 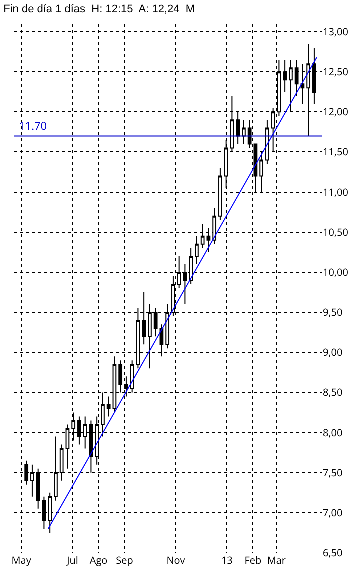 What do you see at coordinates (333, 472) in the screenshot?
I see `y-tick-label: 7,50` at bounding box center [333, 472].